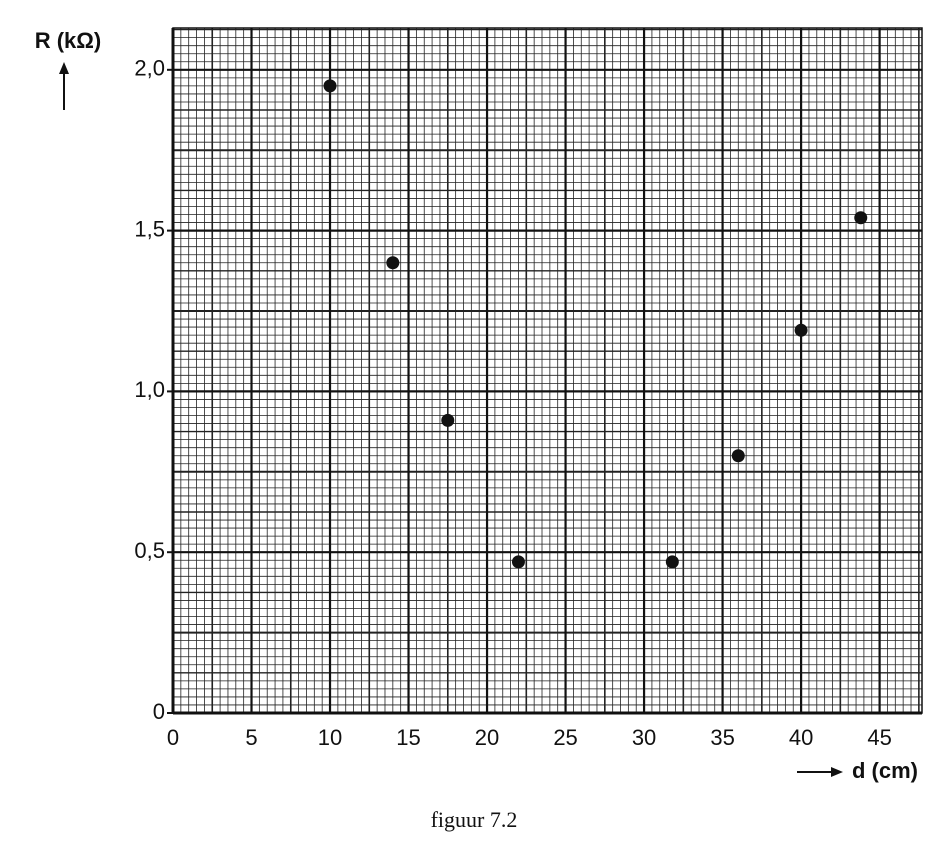 The image size is (948, 849). What do you see at coordinates (149, 68) in the screenshot?
I see `y-tick-label: 2,0` at bounding box center [149, 68].